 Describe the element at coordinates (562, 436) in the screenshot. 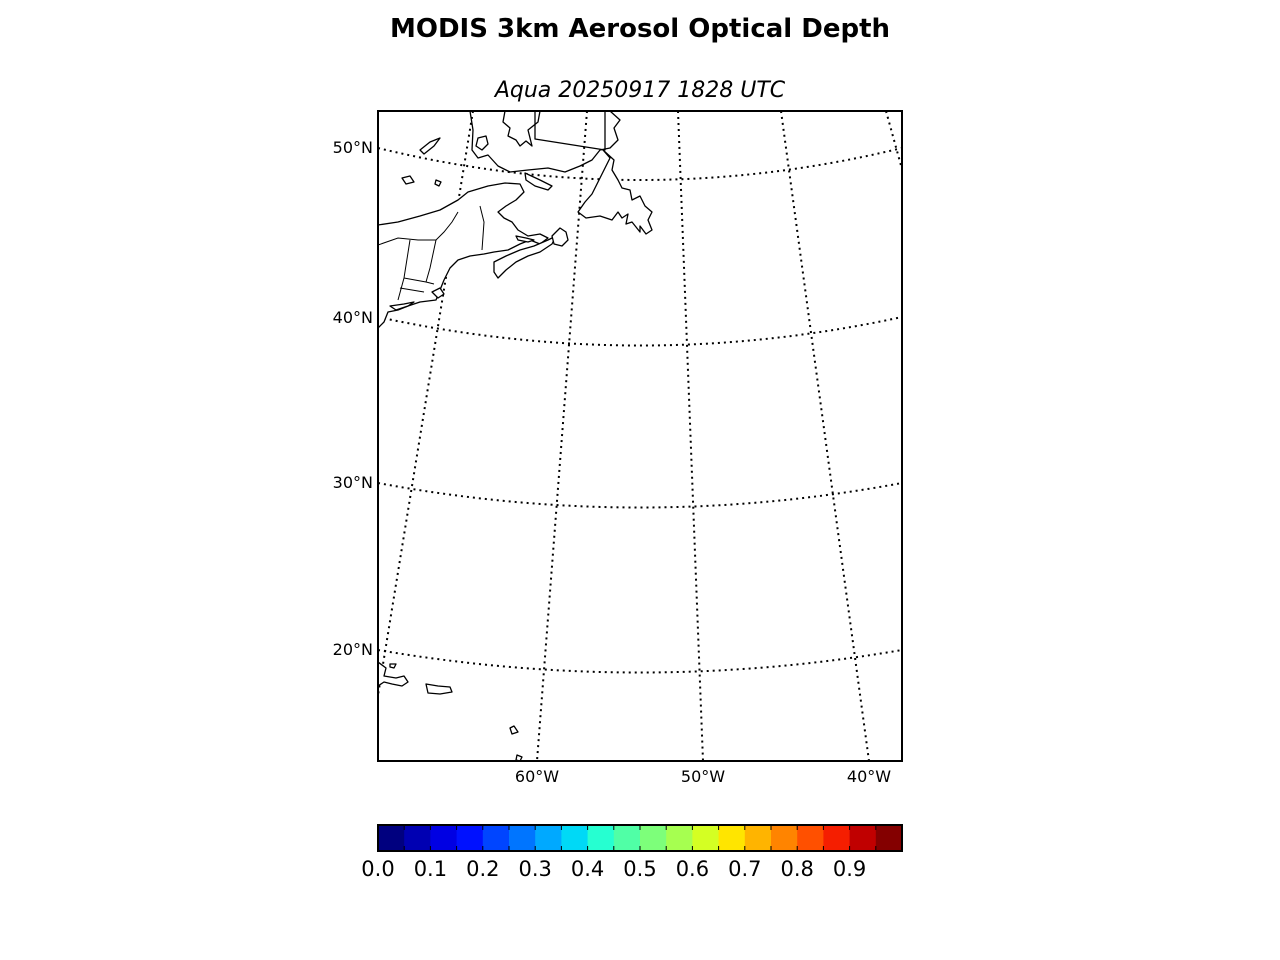

I see `meridian-60w` at that location.